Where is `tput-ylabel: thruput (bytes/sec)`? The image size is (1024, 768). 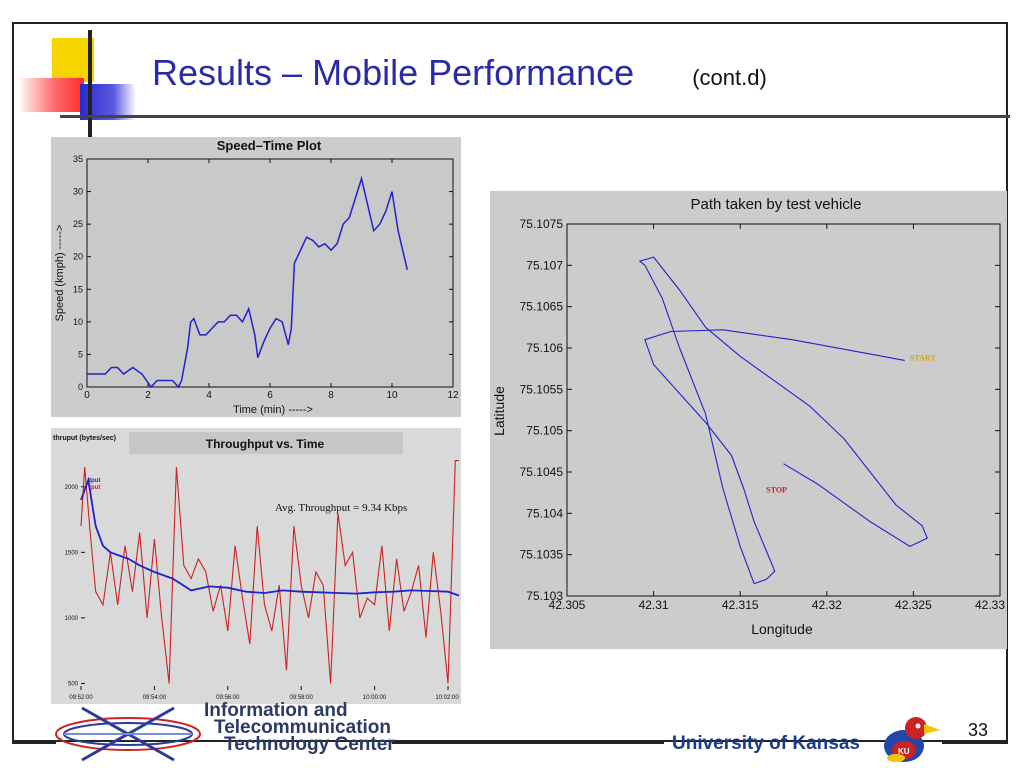
tput-ylabel: thruput (bytes/sec) is located at coordinates (84, 438).